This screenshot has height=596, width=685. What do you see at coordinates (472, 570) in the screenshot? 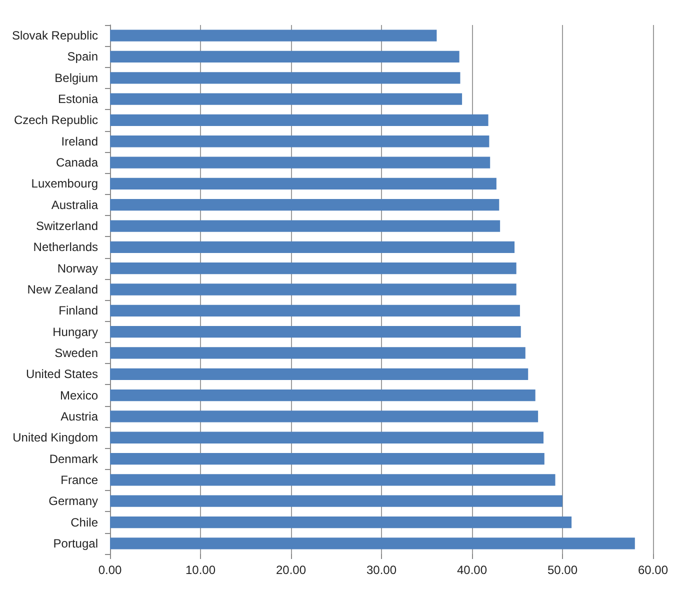
I see `x-tick-label: 40.00` at bounding box center [472, 570].